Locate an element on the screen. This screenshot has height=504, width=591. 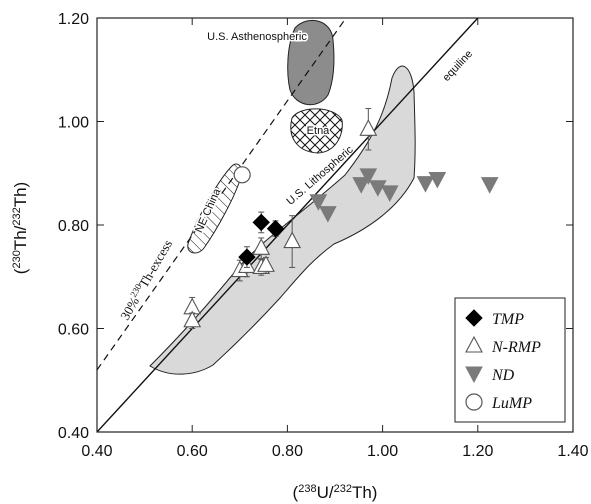
legend-label-n-rmp: N-RMP is located at coordinates (516, 347).